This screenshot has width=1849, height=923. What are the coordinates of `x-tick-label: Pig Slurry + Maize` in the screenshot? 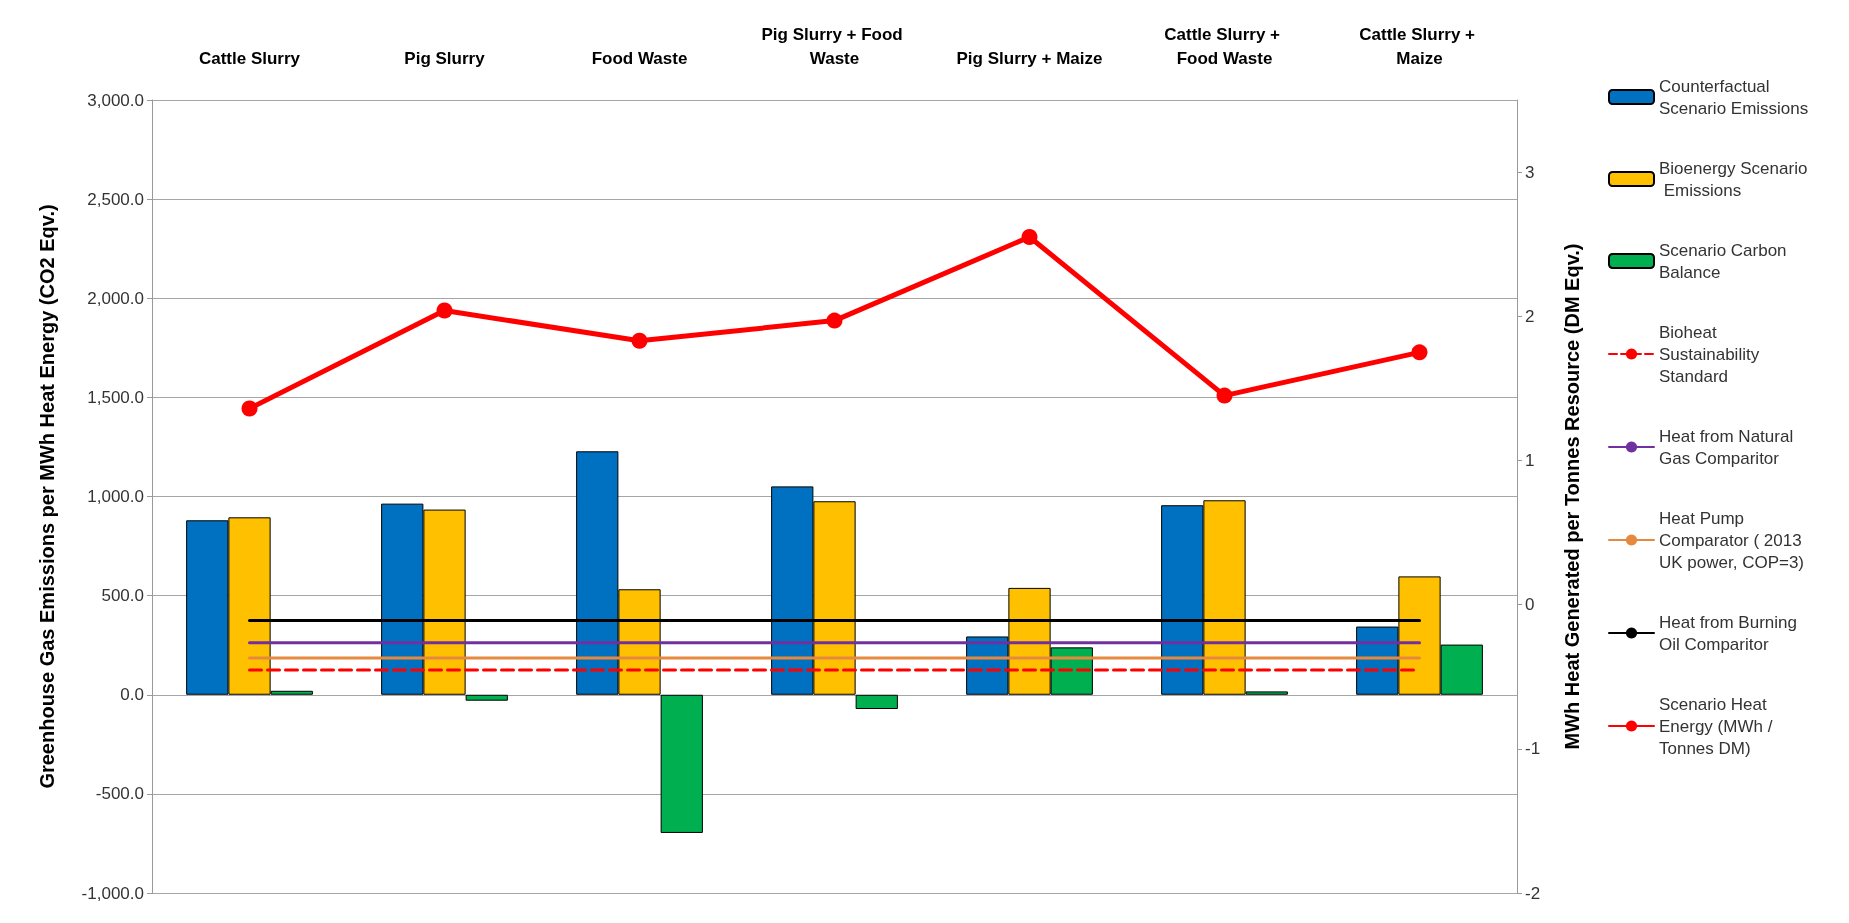 It's located at (1029, 58).